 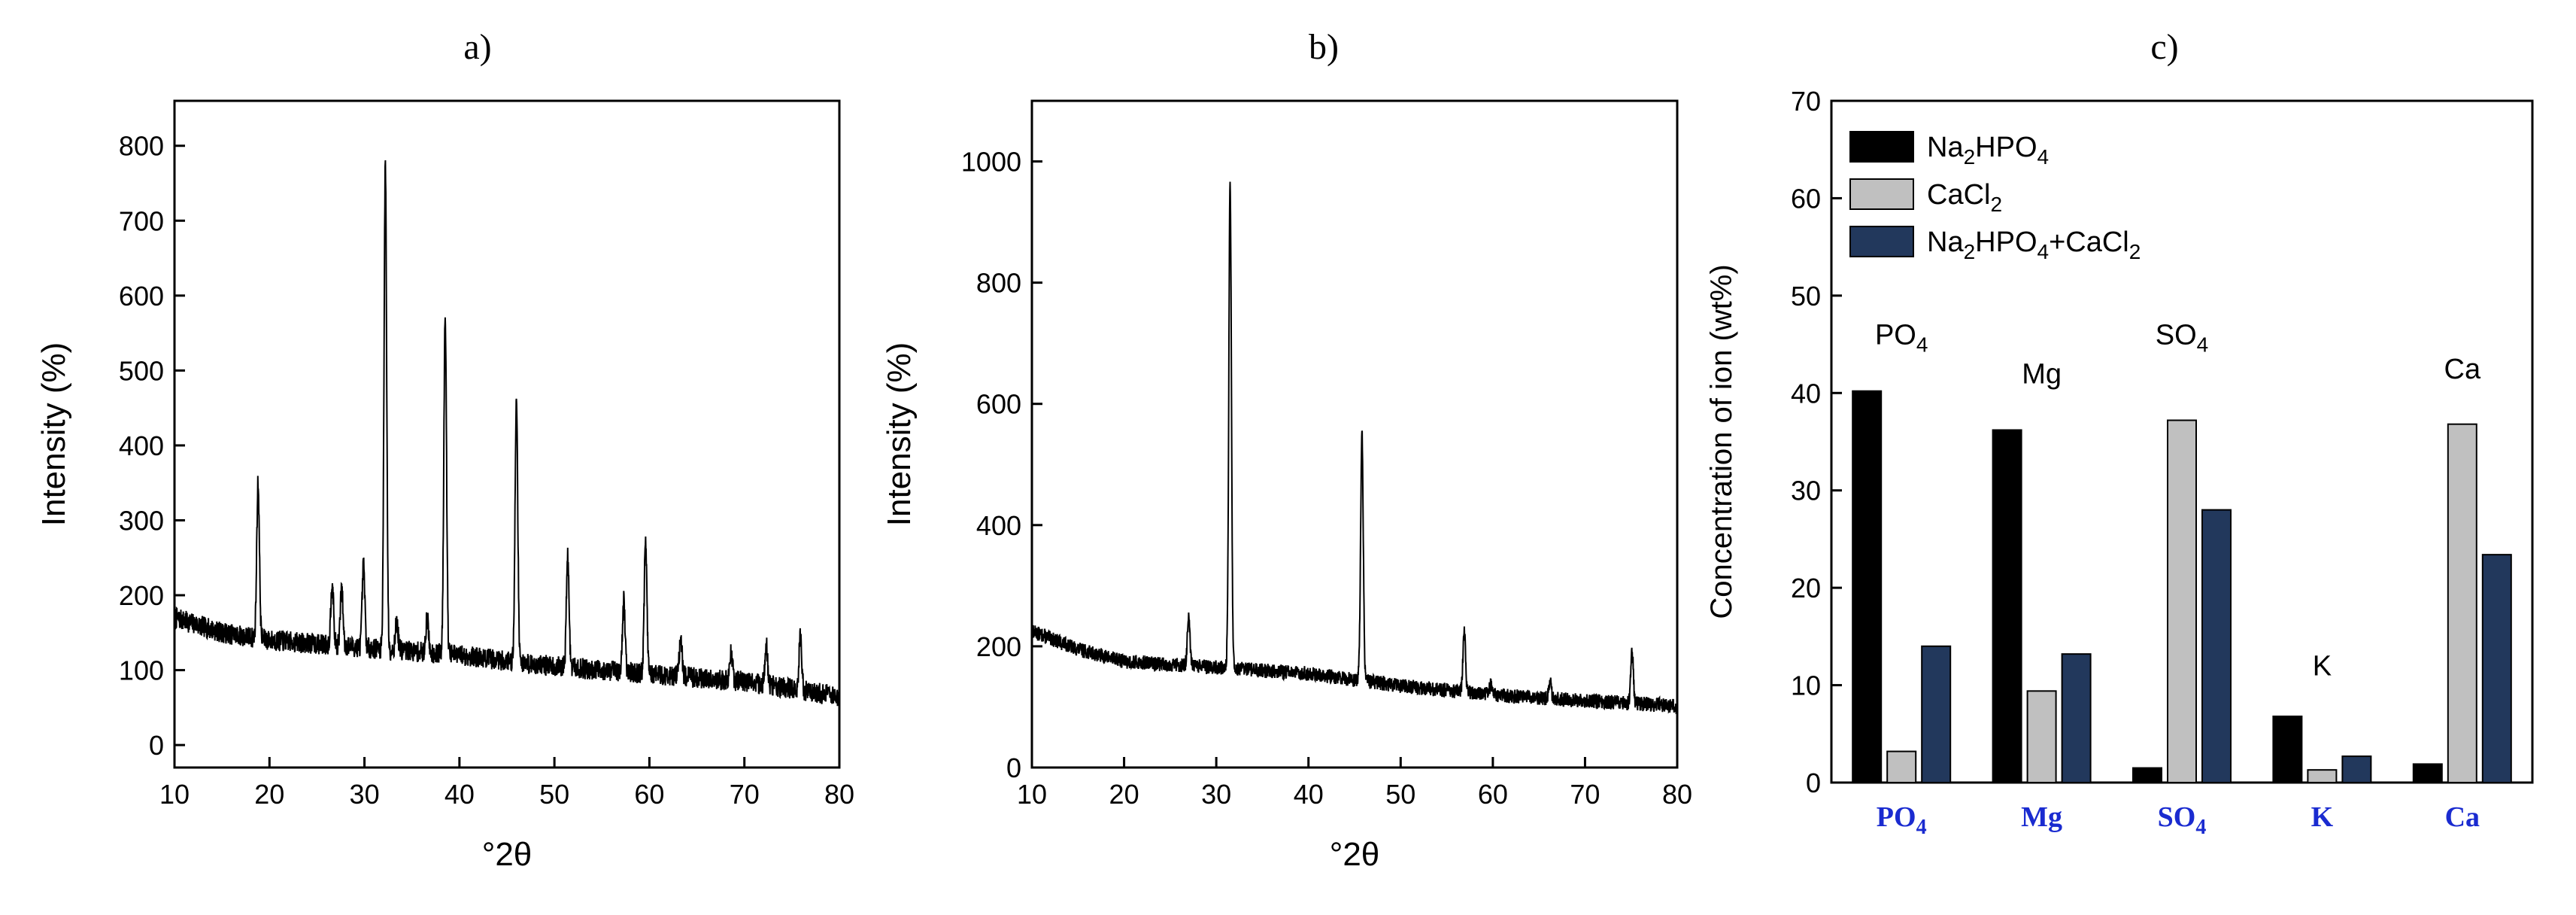 I want to click on y-tick-label: 30, so click(x=1806, y=491).